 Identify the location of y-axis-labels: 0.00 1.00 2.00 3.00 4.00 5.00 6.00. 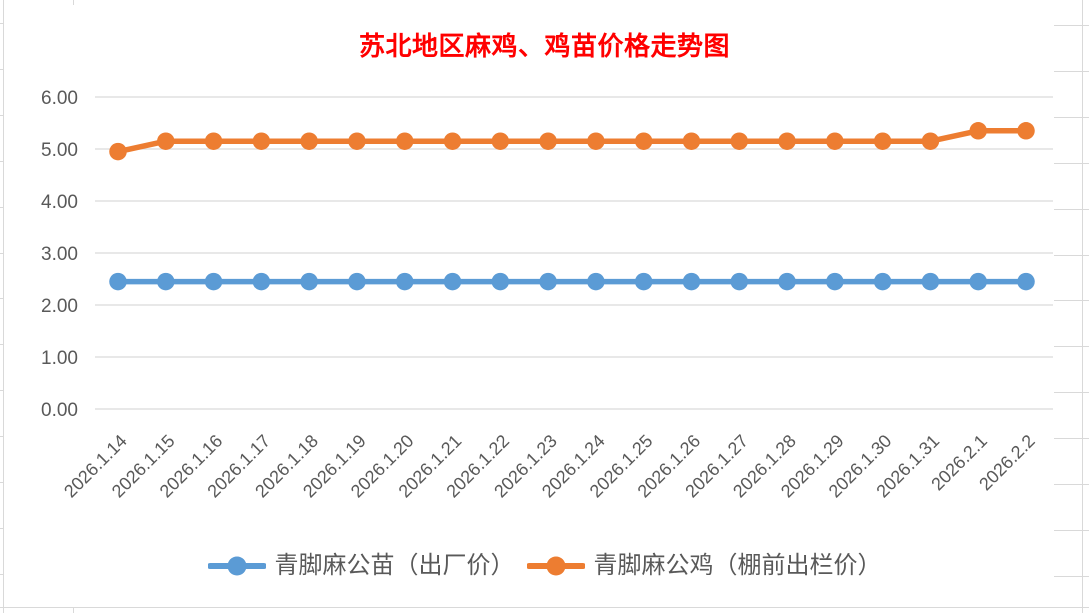
(59, 254).